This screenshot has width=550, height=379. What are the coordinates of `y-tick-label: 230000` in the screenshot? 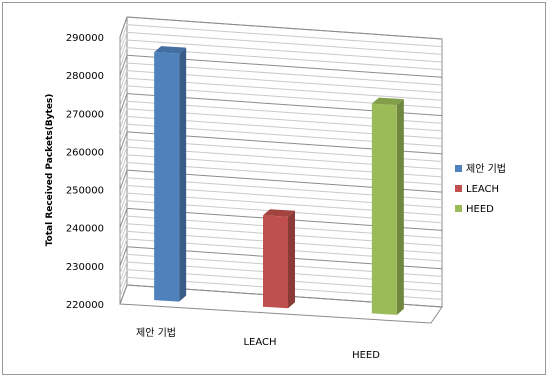 It's located at (85, 267).